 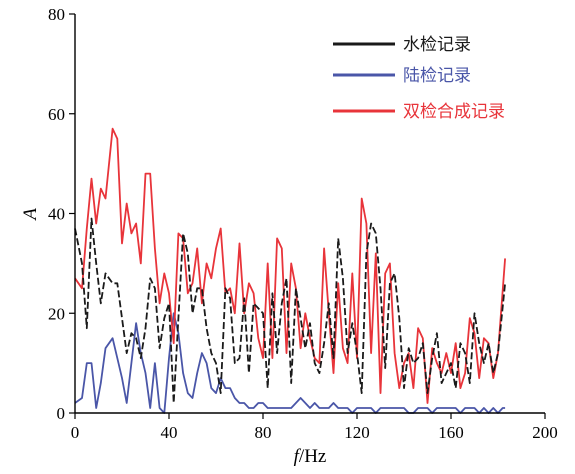 I want to click on x-axis-title: f/Hz, so click(x=310, y=456).